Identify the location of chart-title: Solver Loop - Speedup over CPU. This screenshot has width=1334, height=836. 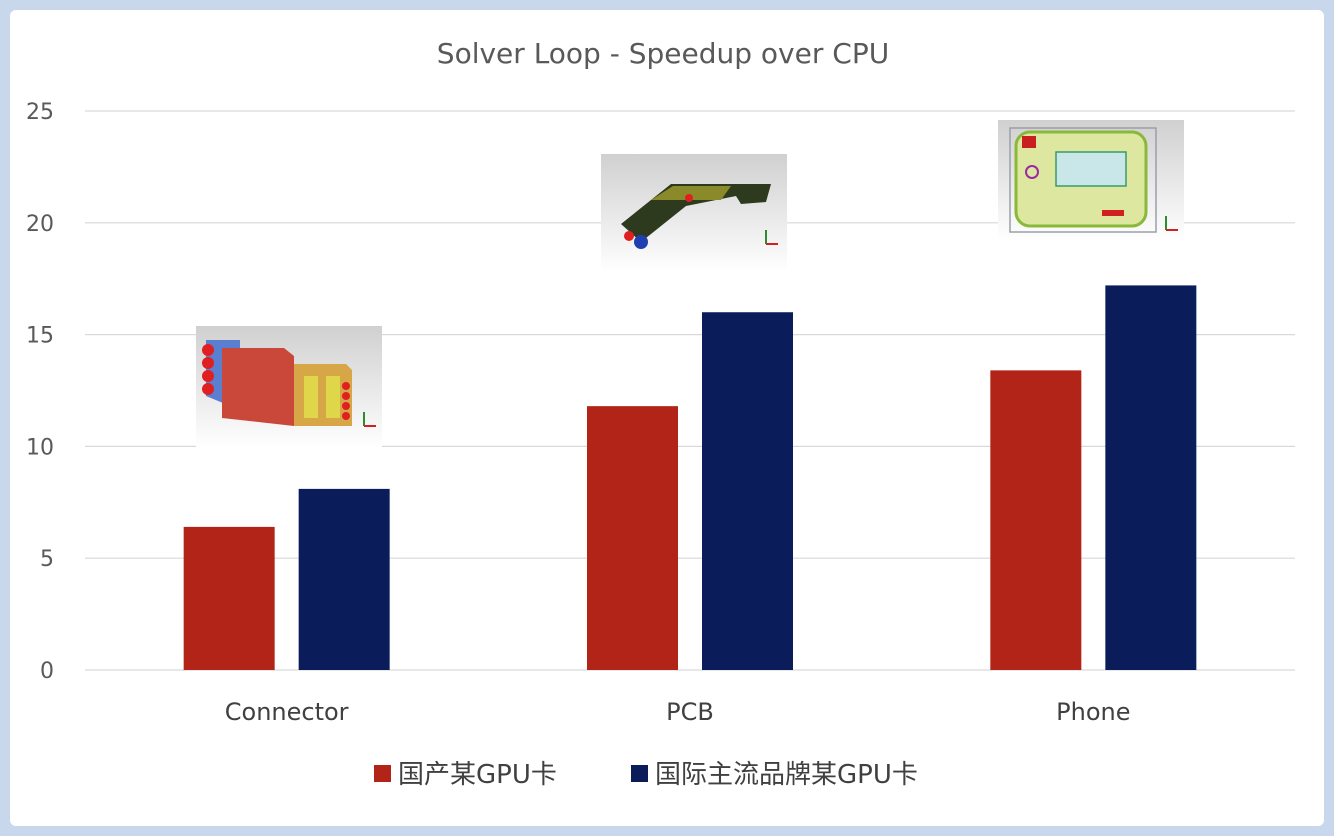
(663, 53).